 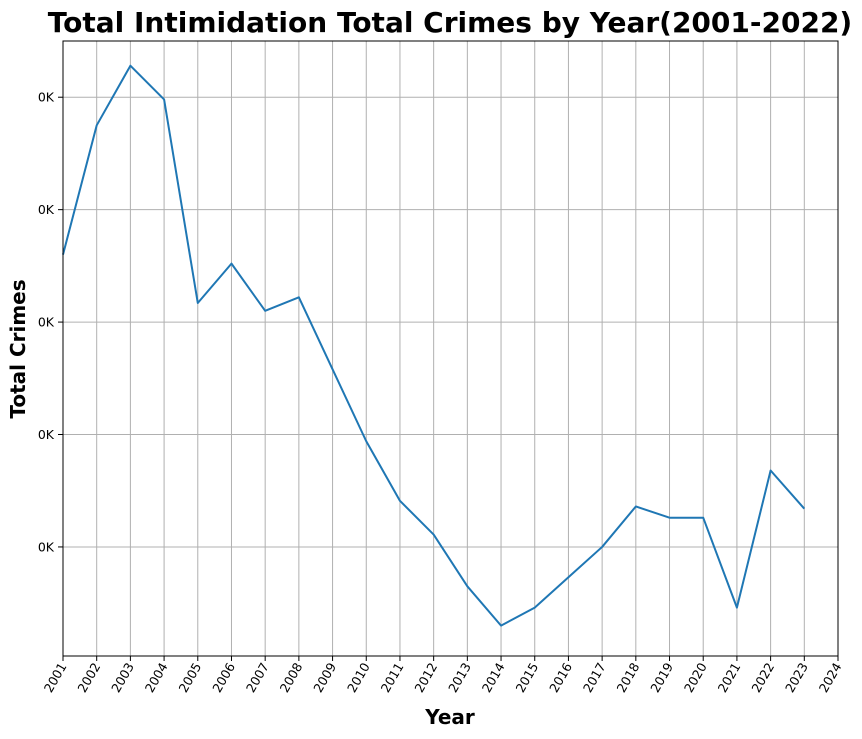 I want to click on x-axis-label: Year, so click(x=449, y=717).